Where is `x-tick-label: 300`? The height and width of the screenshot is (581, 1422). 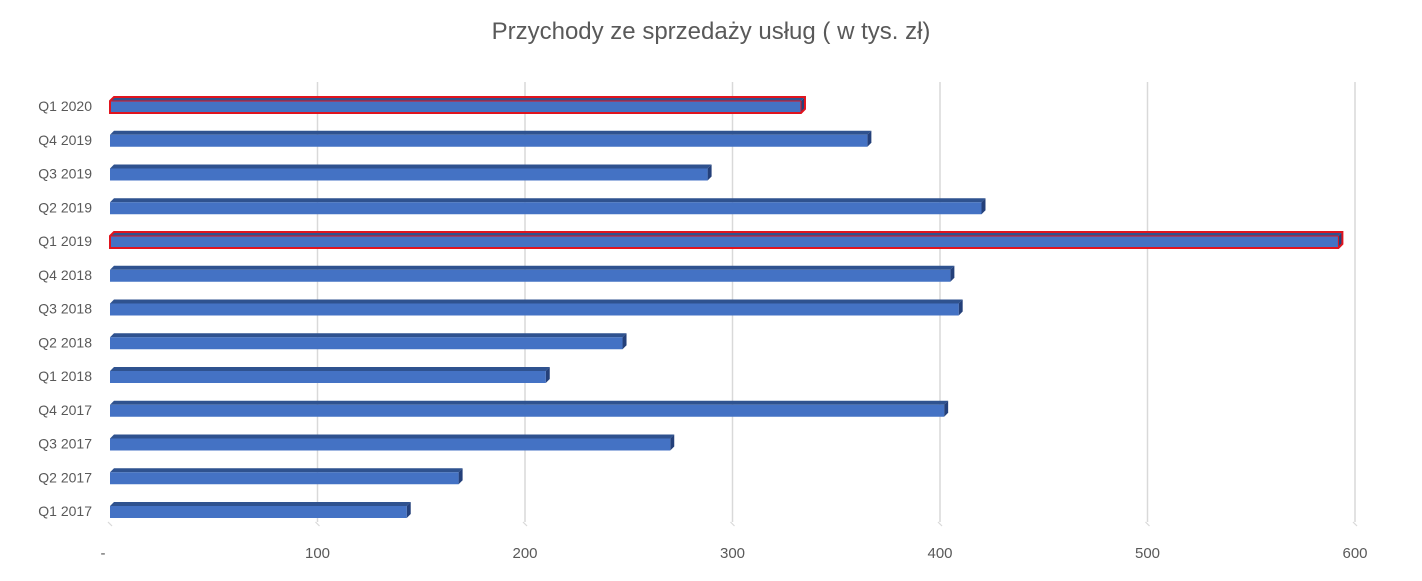
x-tick-label: 300 is located at coordinates (732, 553).